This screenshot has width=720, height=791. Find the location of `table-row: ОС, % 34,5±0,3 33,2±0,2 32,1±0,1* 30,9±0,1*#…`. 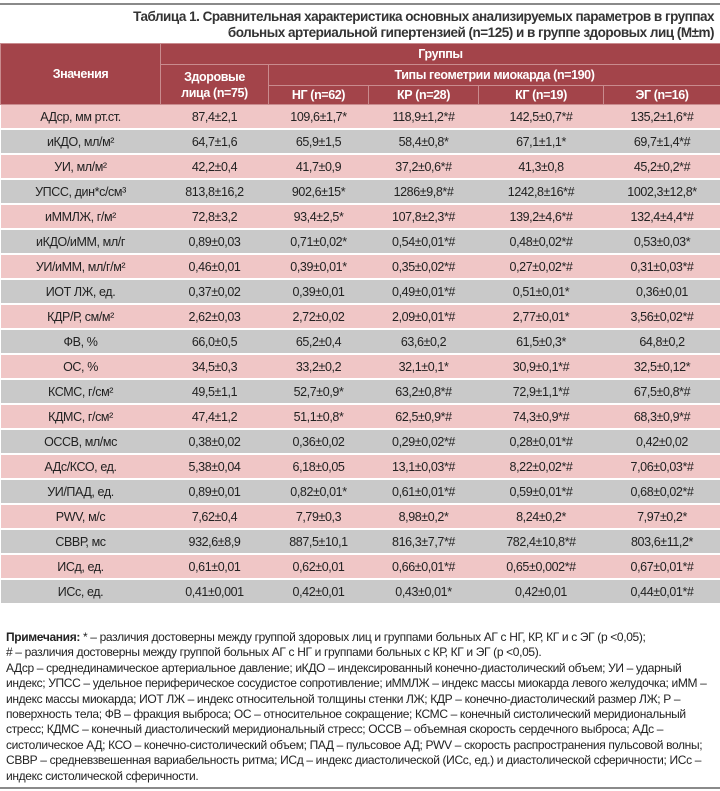

table-row: ОС, % 34,5±0,3 33,2±0,2 32,1±0,1* 30,9±0,1*#… is located at coordinates (360, 367).